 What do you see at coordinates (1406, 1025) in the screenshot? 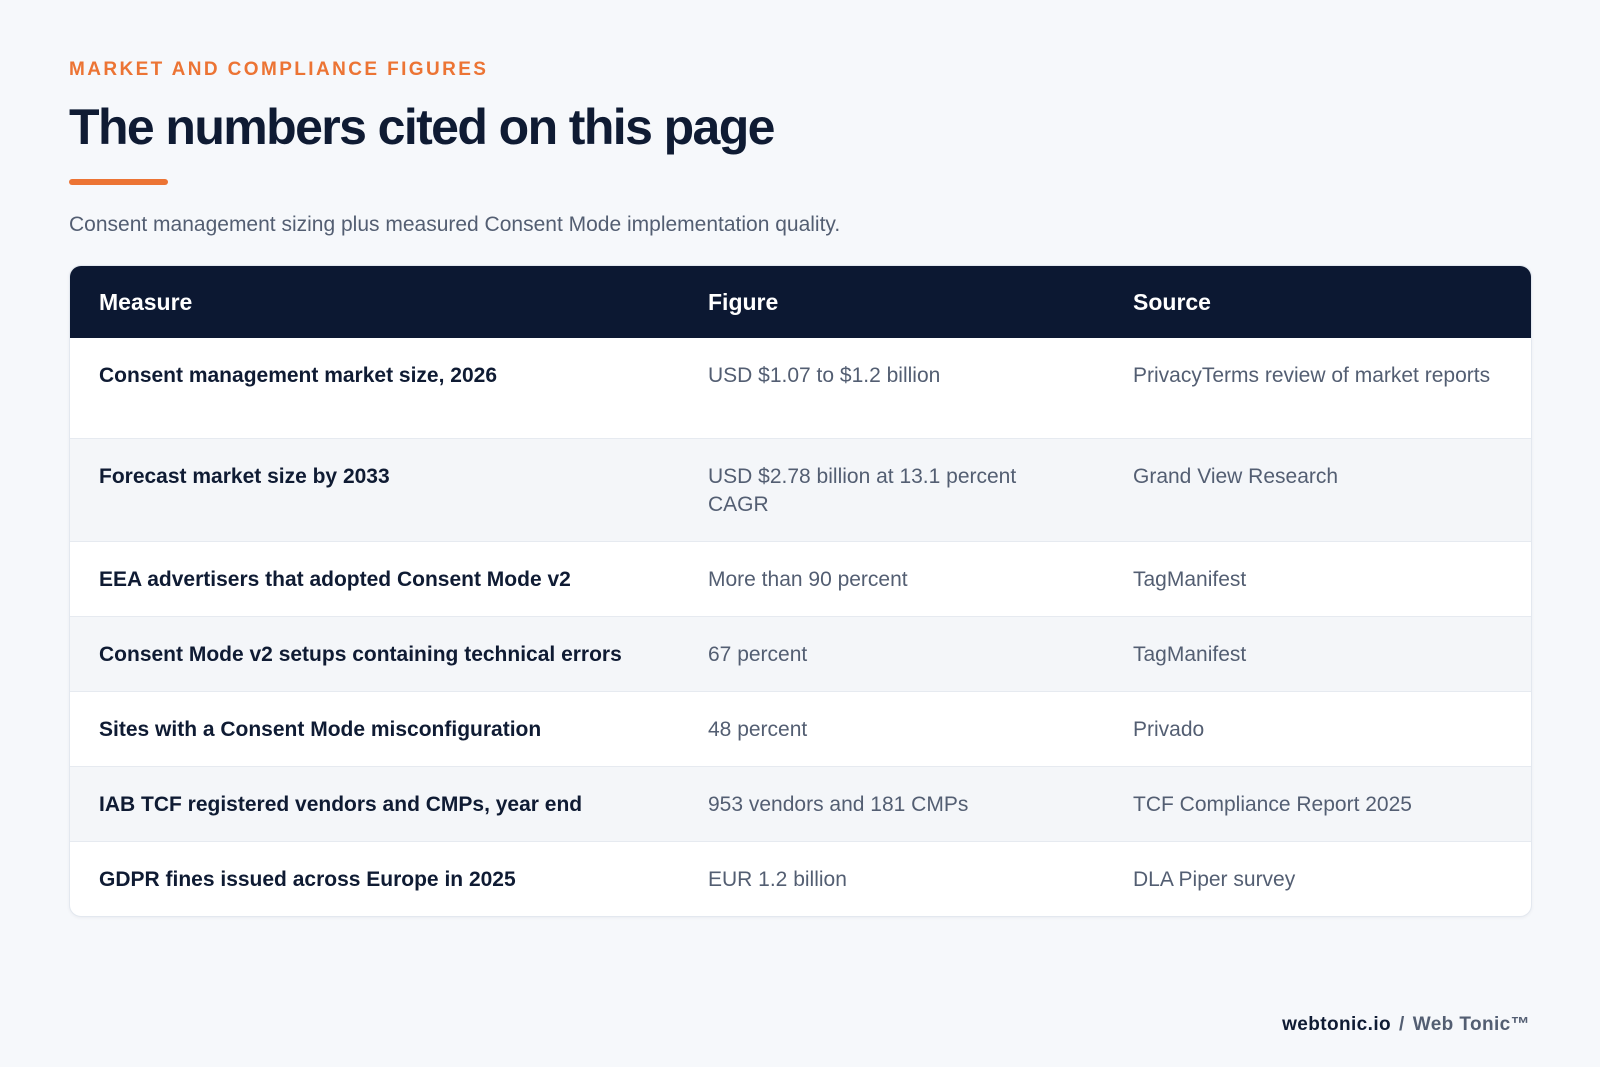
I see `footer-credit: webtonic.io / Web Tonic™` at bounding box center [1406, 1025].